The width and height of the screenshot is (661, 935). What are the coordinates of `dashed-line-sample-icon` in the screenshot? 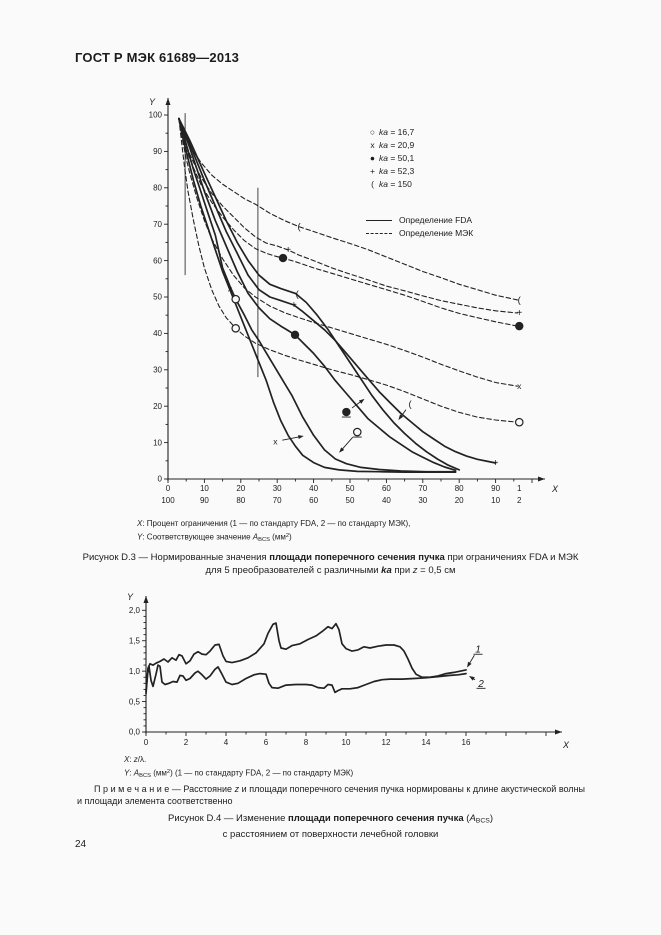 It's located at (379, 234).